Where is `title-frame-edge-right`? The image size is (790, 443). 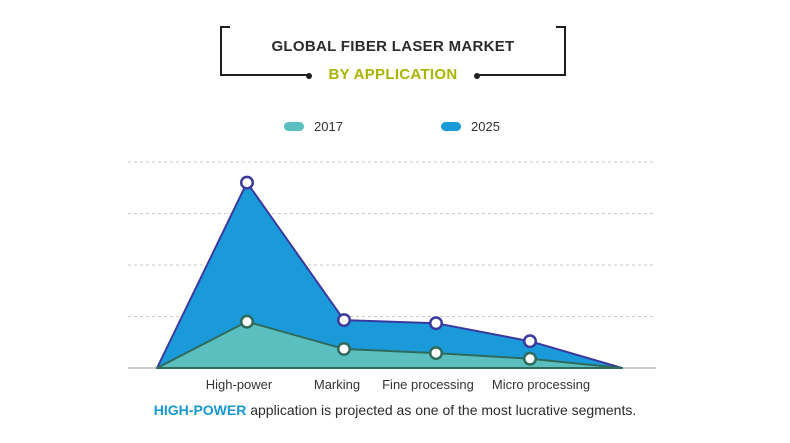 title-frame-edge-right is located at coordinates (560, 27).